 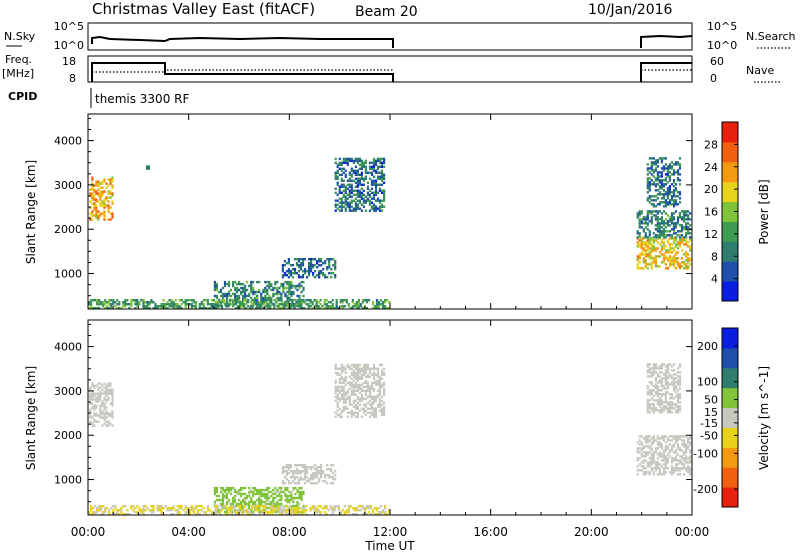 What do you see at coordinates (730, 231) in the screenshot?
I see `colorbar-segment` at bounding box center [730, 231].